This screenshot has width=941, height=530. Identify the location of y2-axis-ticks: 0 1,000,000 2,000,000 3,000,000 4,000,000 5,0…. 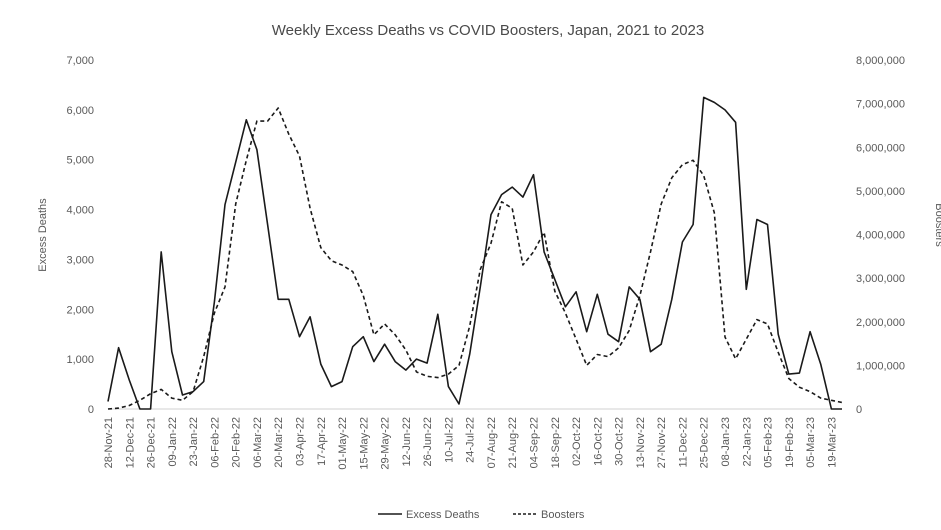
(880, 235).